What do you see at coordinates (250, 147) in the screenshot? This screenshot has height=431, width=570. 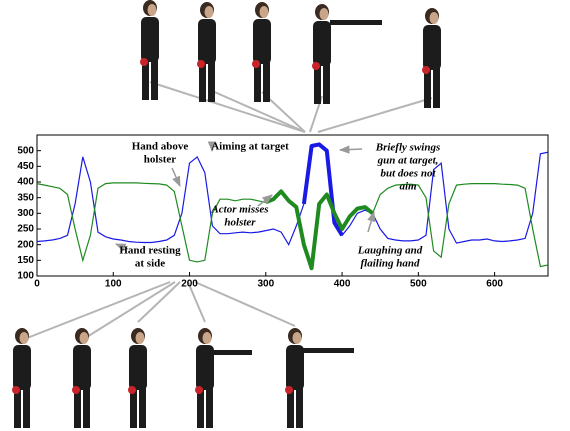 I see `annotation: Aiming at target` at bounding box center [250, 147].